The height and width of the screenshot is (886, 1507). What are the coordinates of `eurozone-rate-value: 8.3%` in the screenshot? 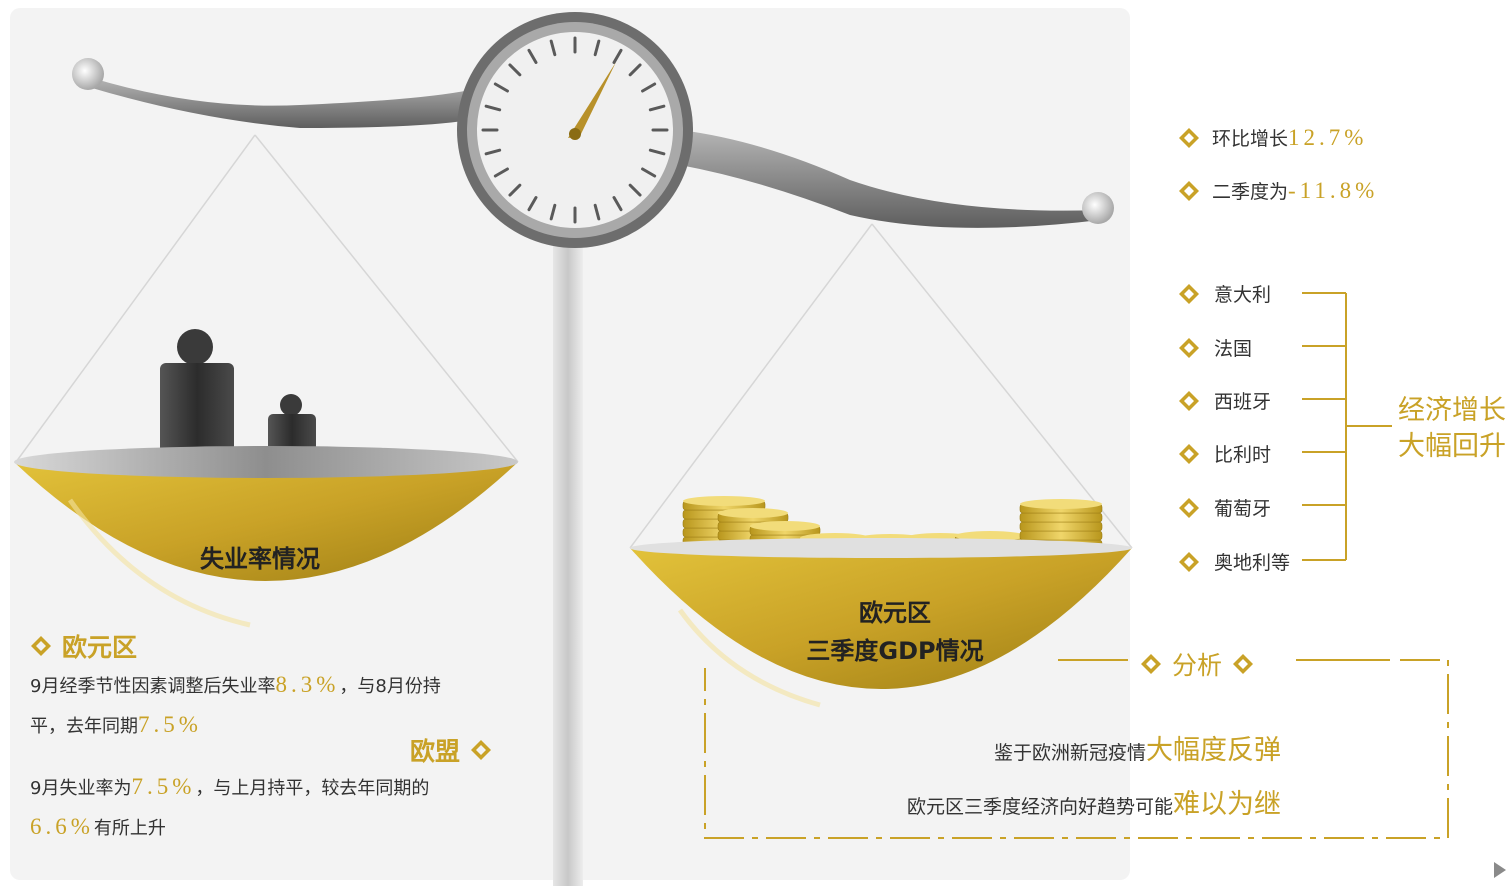 It's located at (307, 684).